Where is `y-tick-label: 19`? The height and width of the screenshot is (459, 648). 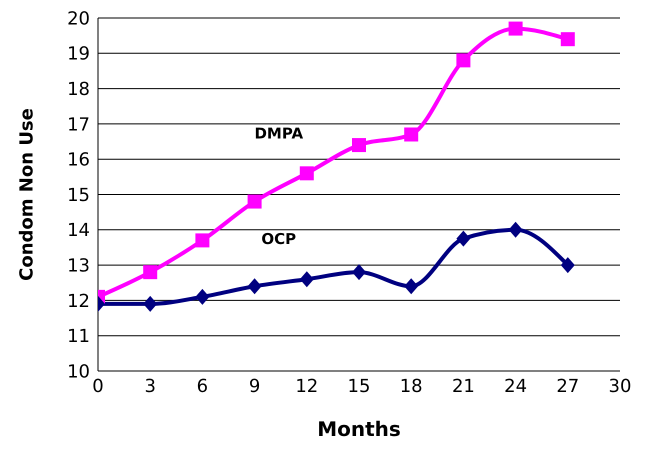 y-tick-label: 19 is located at coordinates (78, 54).